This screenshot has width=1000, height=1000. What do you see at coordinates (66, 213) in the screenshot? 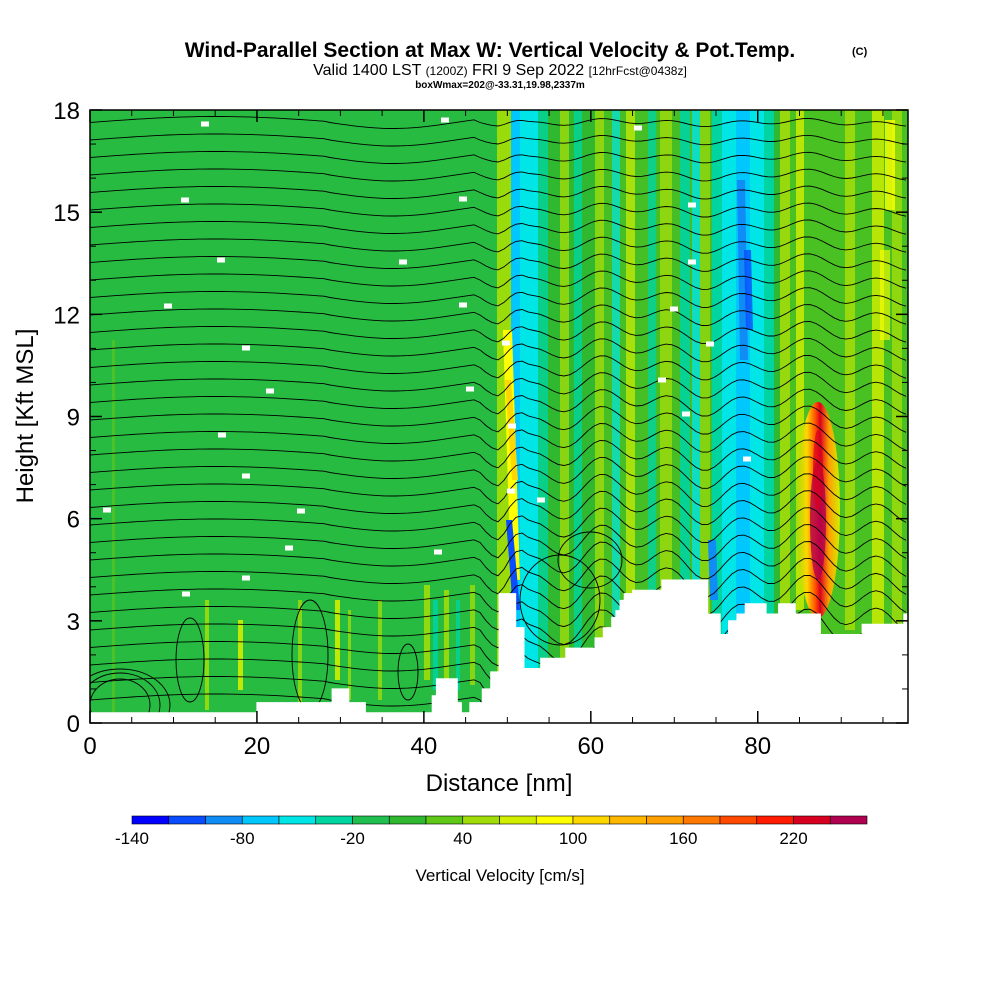
I see `y-tick-label: 15` at bounding box center [66, 213].